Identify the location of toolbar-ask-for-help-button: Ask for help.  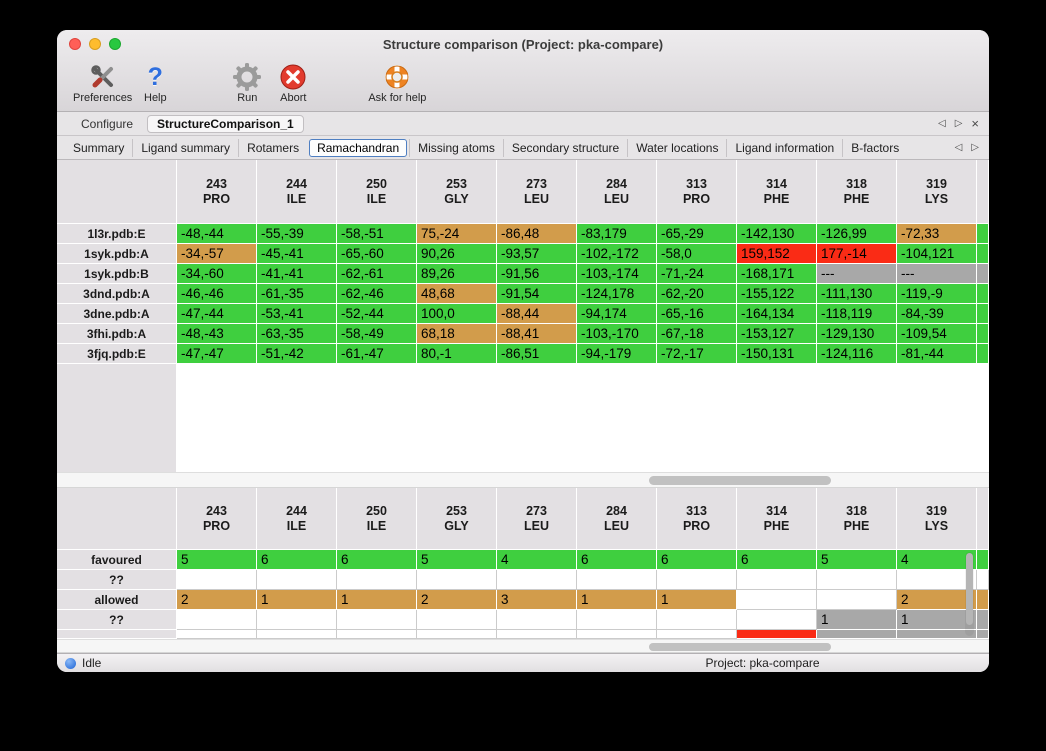
(397, 82).